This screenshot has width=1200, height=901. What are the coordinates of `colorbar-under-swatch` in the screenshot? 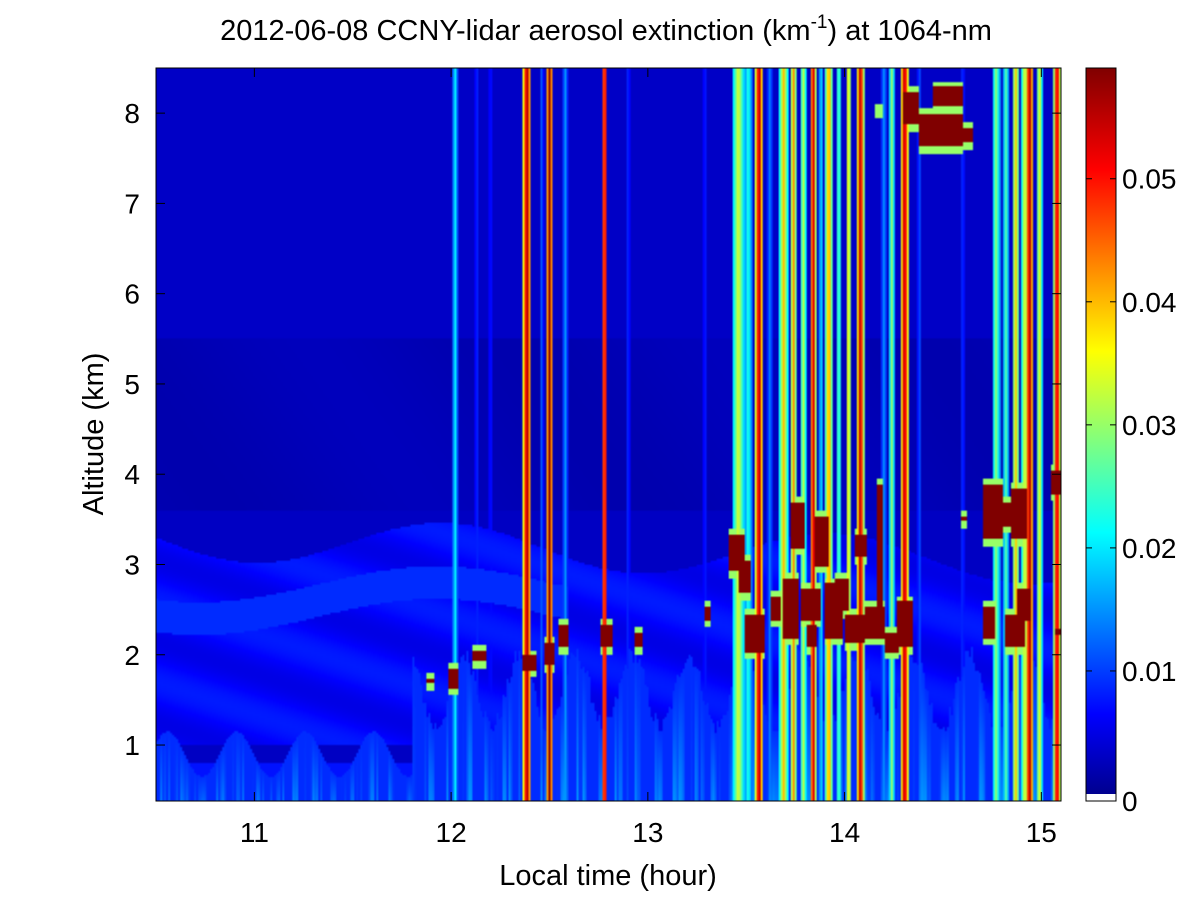 It's located at (1101, 797).